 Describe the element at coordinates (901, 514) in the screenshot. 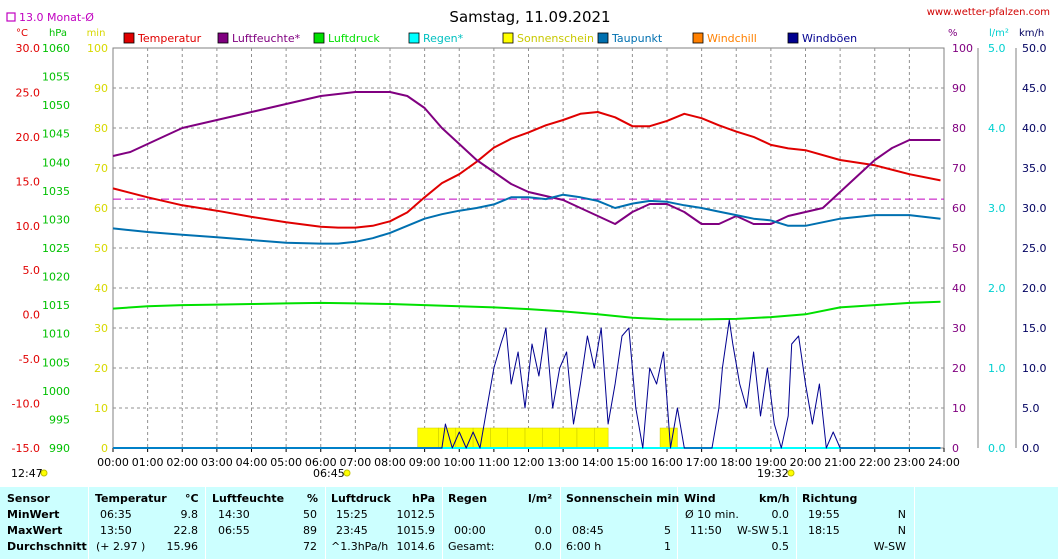

I see `dir-min-val: N` at that location.